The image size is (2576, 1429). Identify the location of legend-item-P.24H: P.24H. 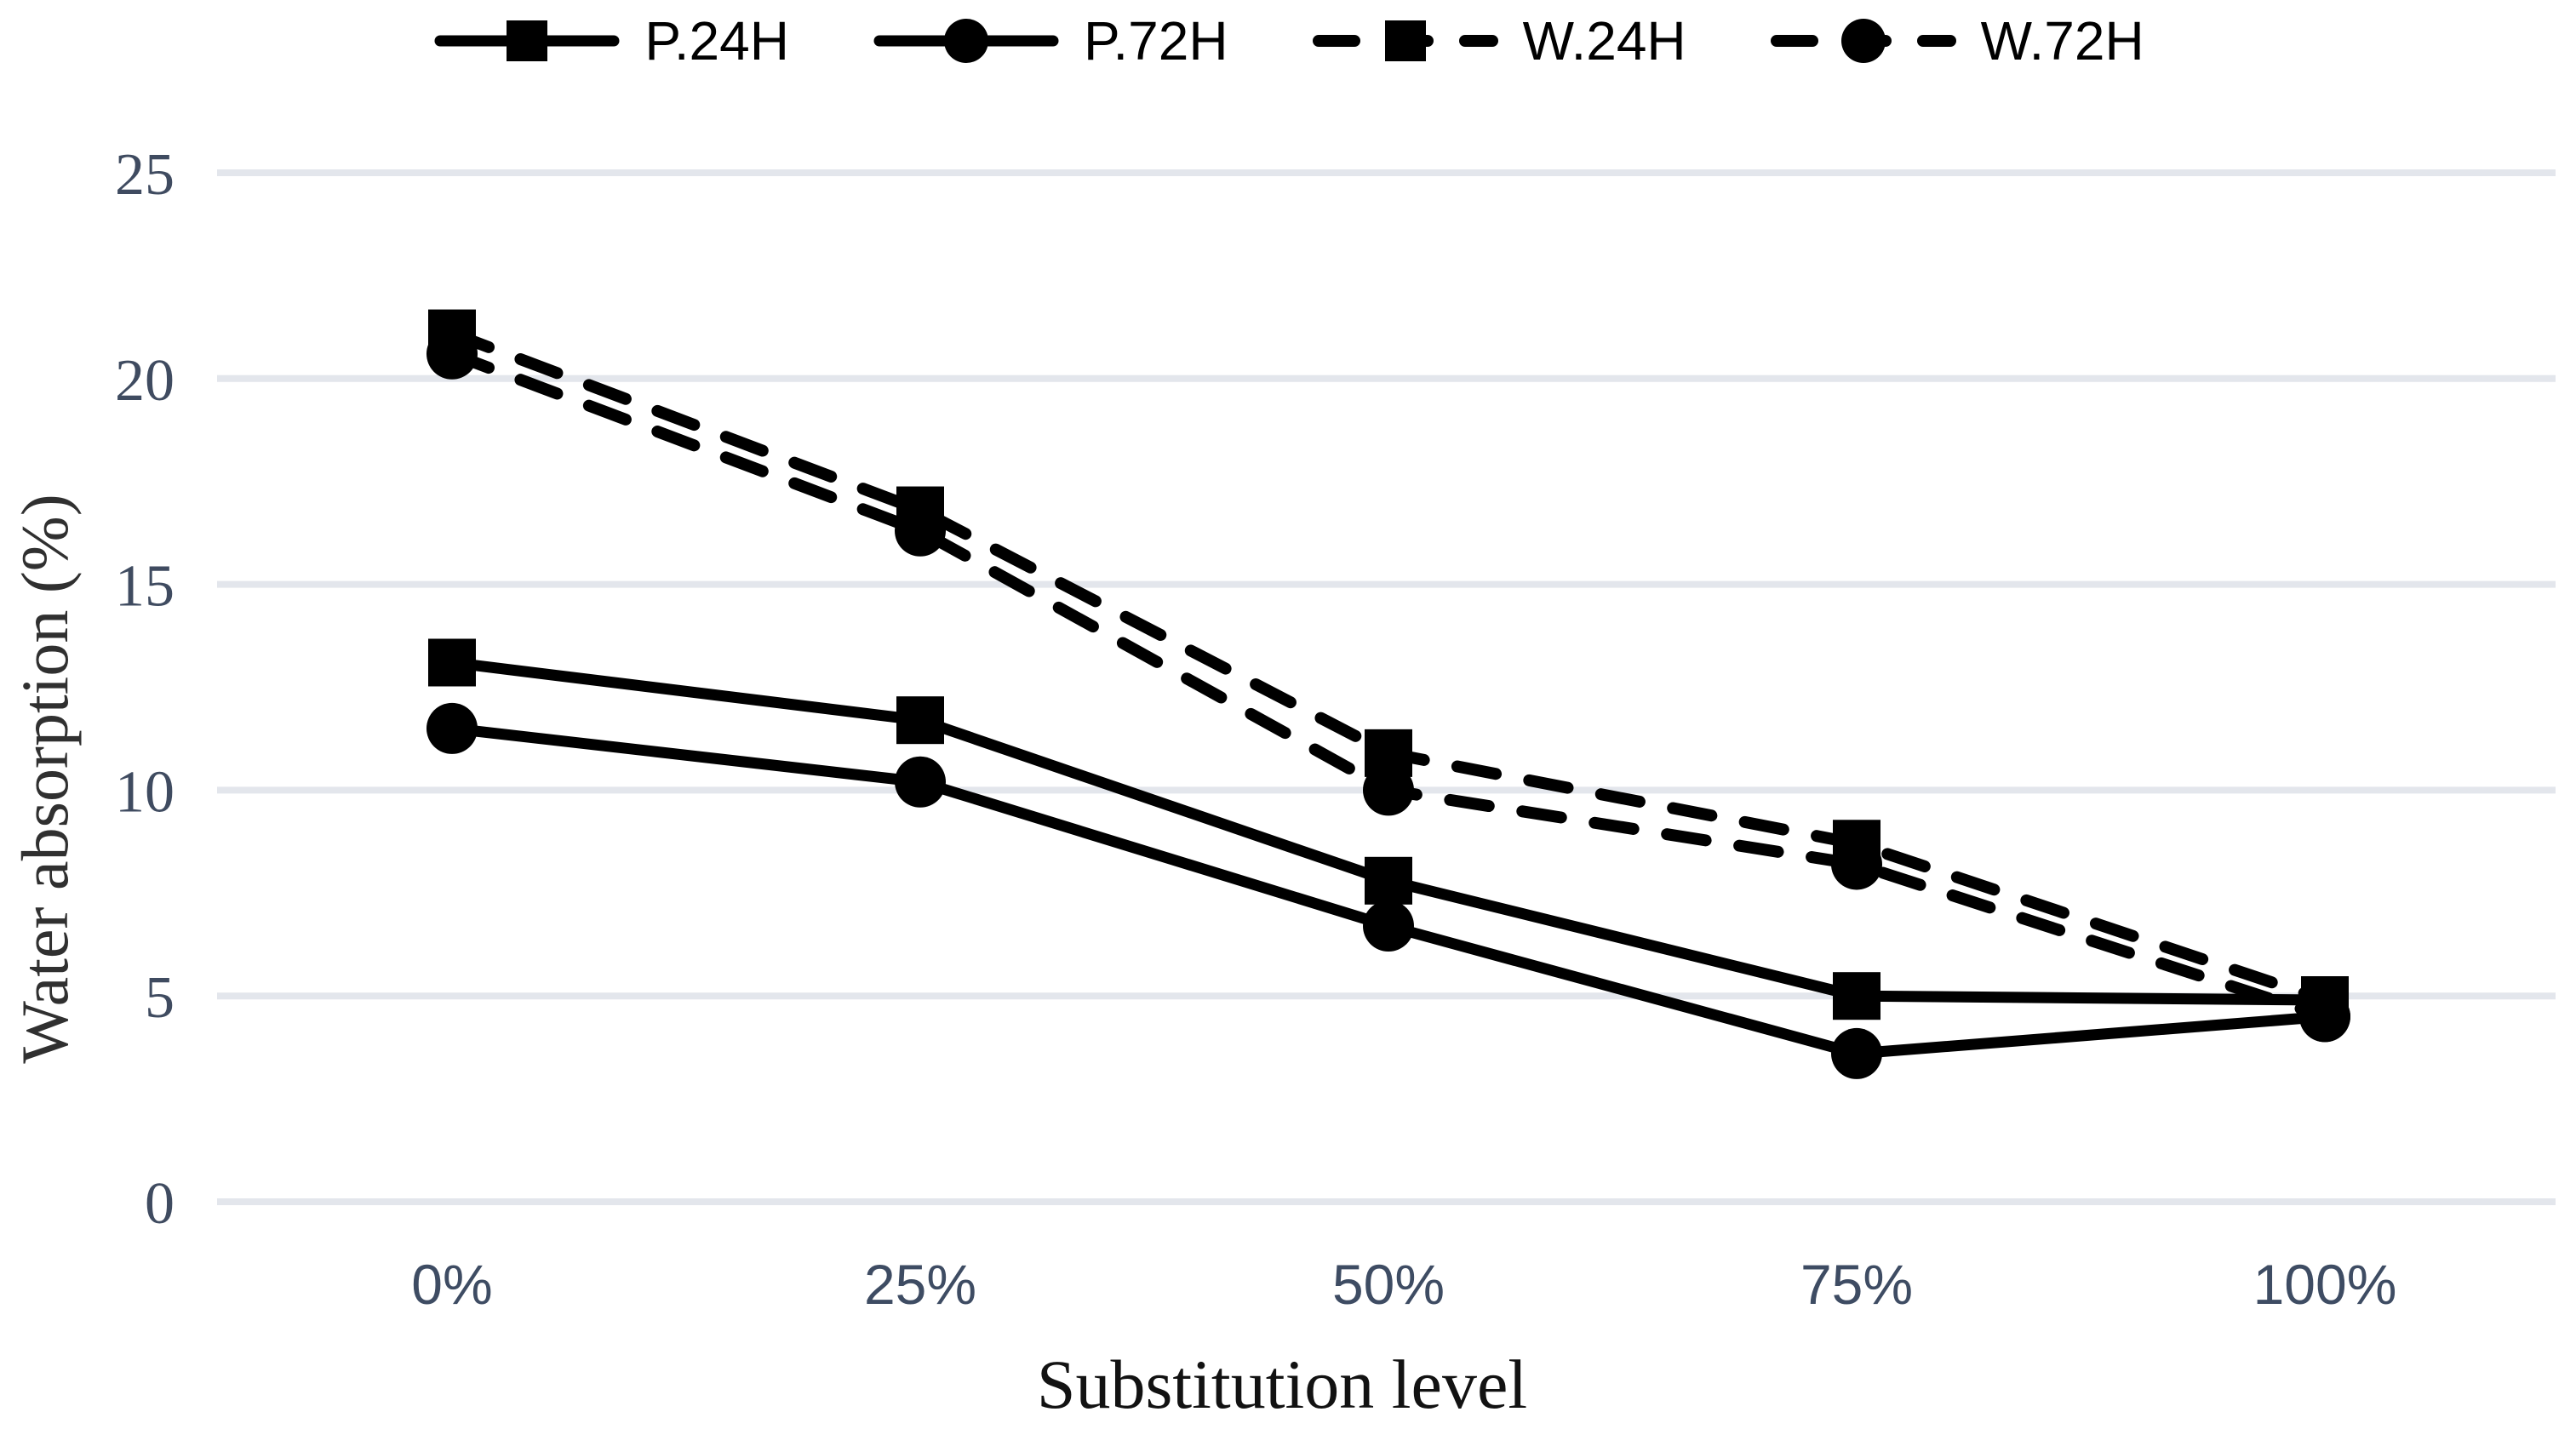
(610, 41).